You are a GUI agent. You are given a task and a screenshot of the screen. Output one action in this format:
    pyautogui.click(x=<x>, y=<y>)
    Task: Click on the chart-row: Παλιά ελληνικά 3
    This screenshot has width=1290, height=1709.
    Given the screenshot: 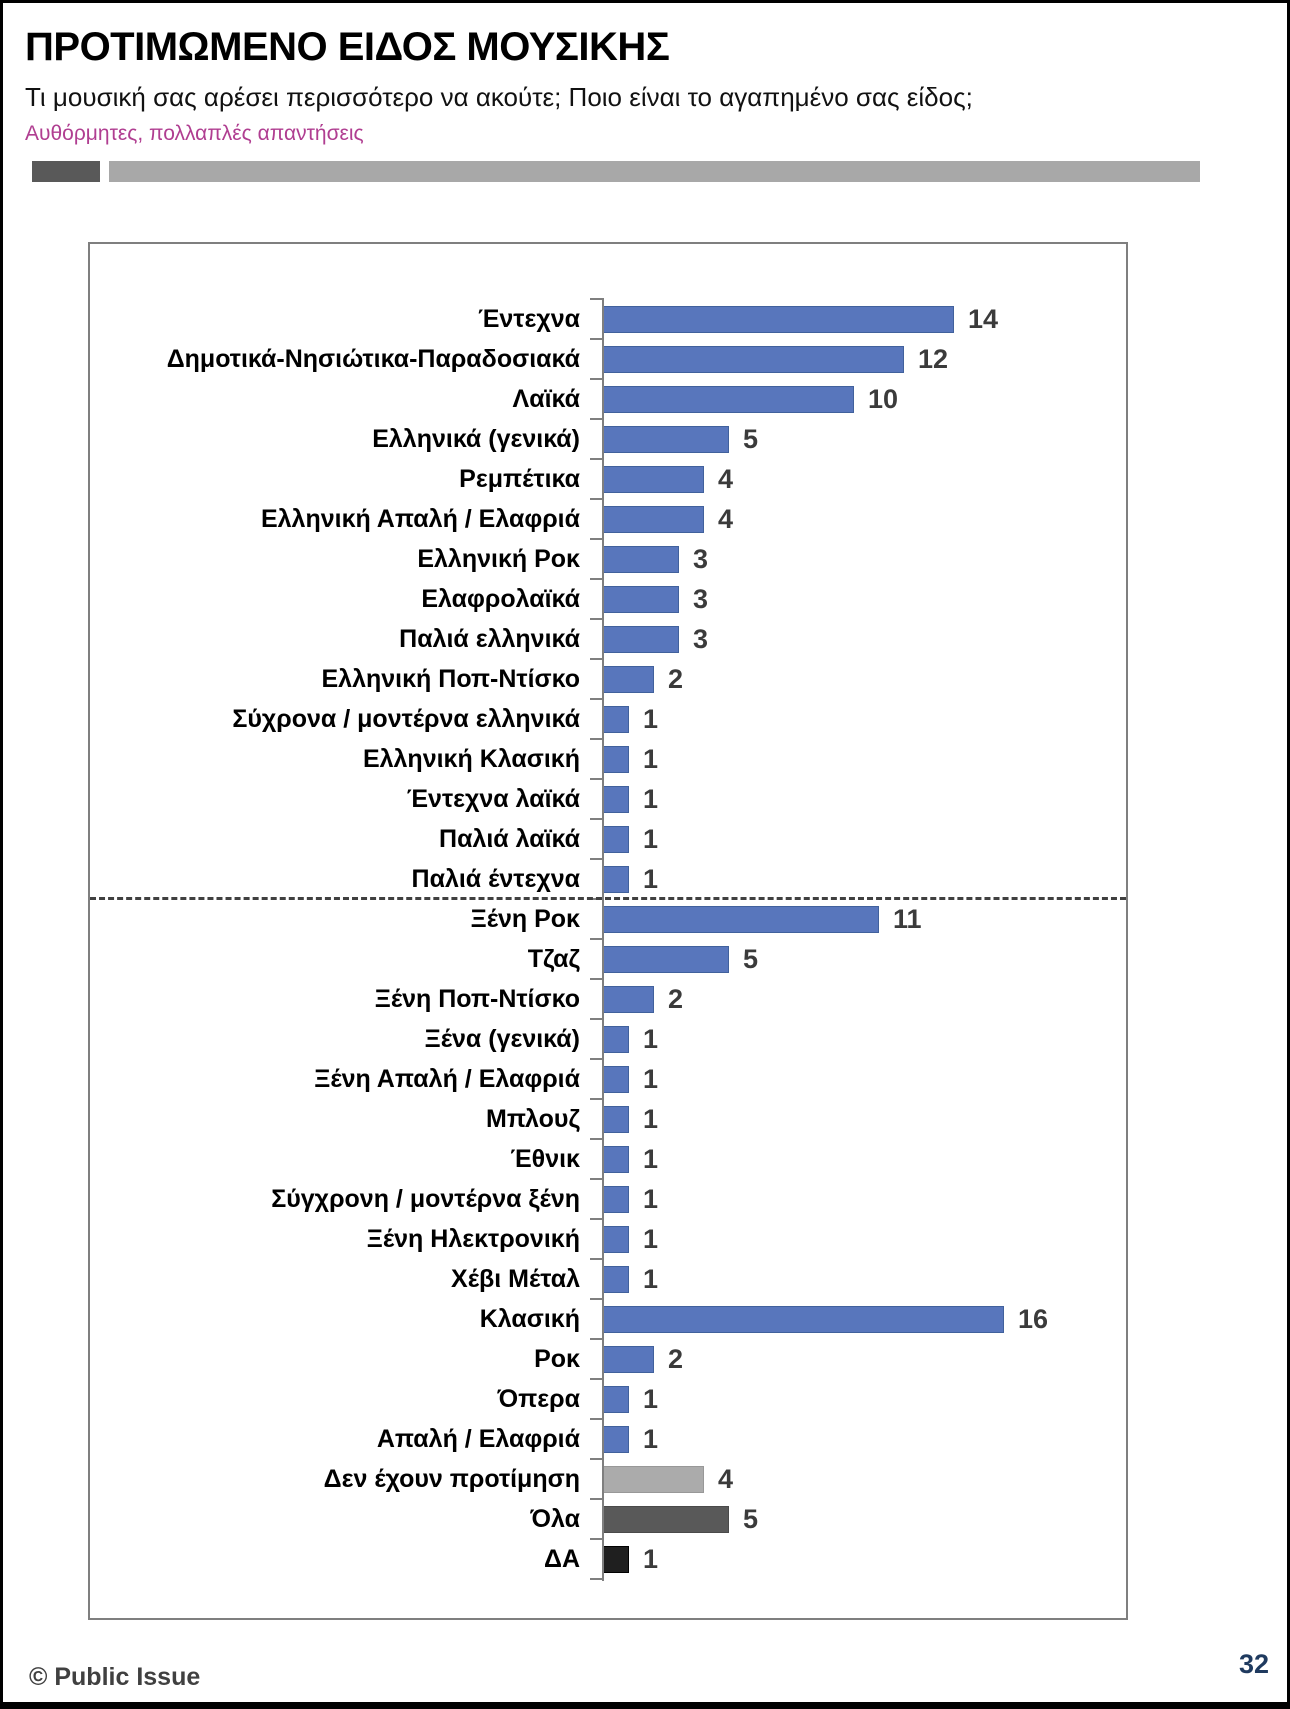 What is the action you would take?
    pyautogui.click(x=608, y=639)
    